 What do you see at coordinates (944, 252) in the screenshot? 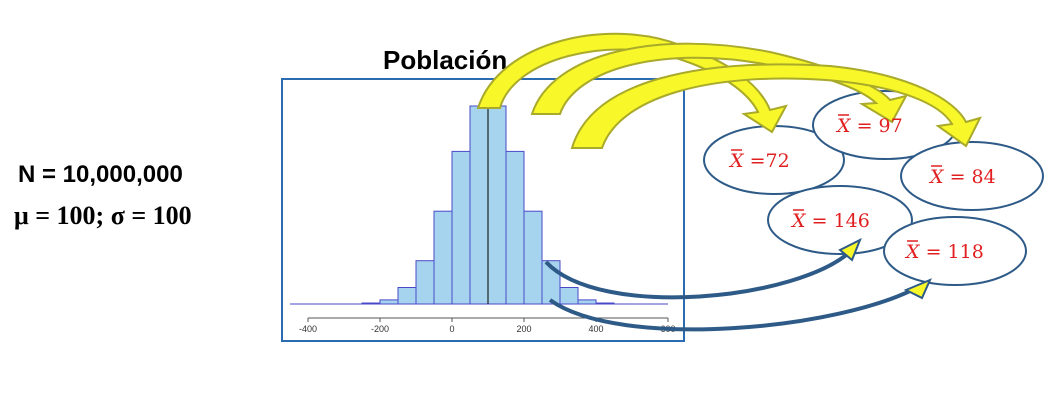
I see `sample-mean-label-5: X = 118` at bounding box center [944, 252].